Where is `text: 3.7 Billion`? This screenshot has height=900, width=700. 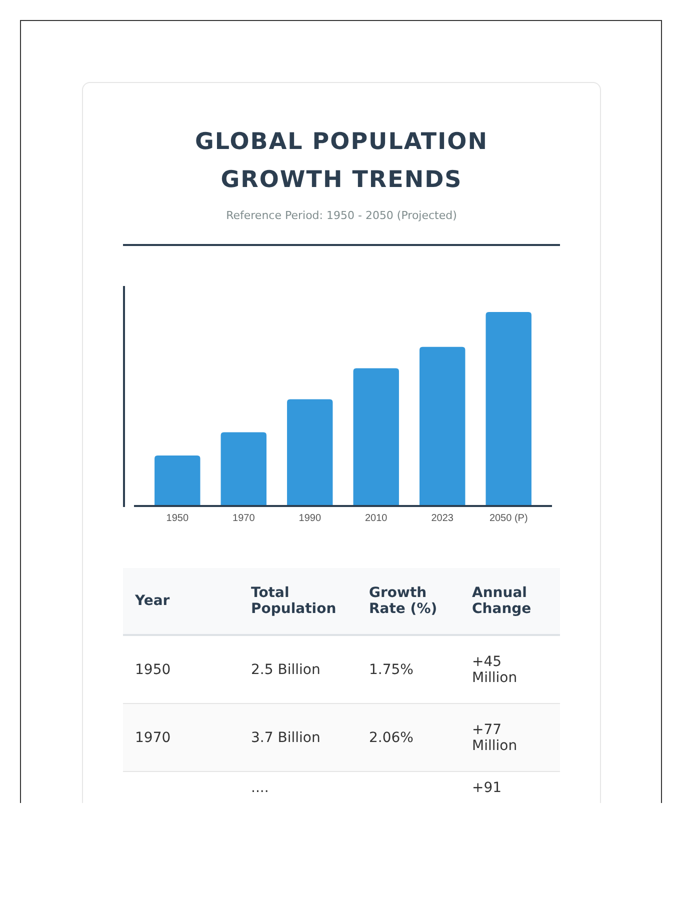
text: 3.7 Billion is located at coordinates (298, 738).